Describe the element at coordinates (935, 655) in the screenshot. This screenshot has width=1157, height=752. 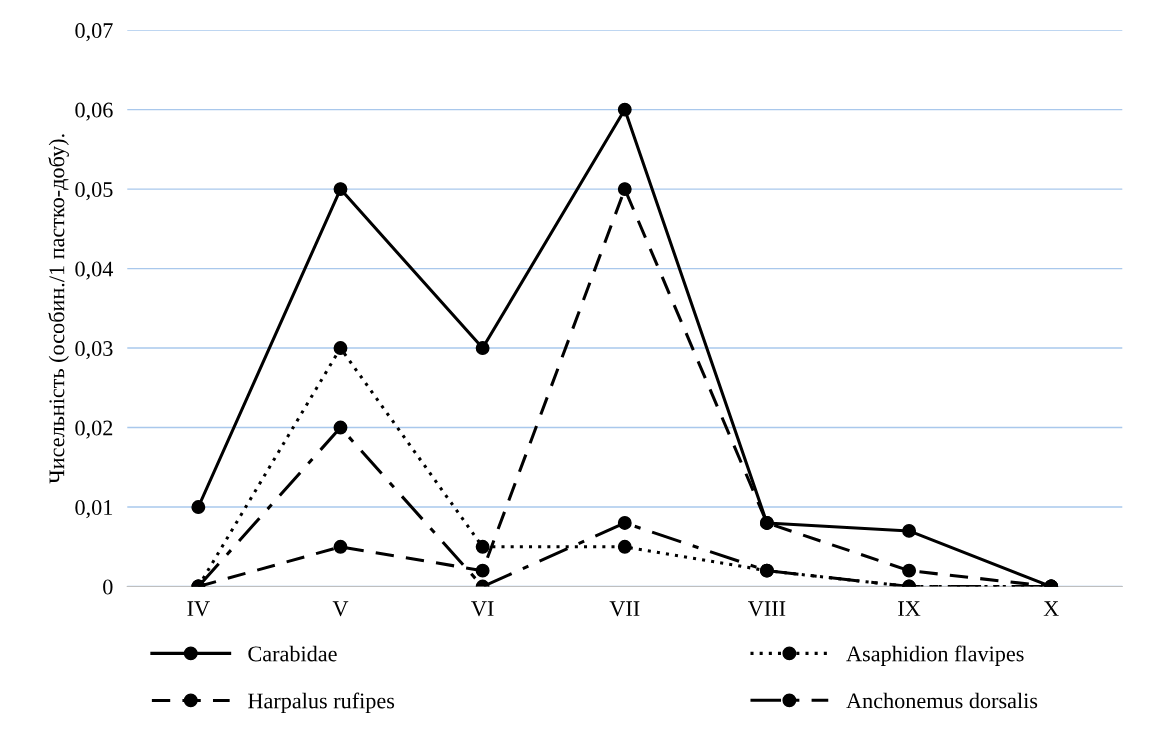
I see `legend-label: Asaphidion flavipes` at that location.